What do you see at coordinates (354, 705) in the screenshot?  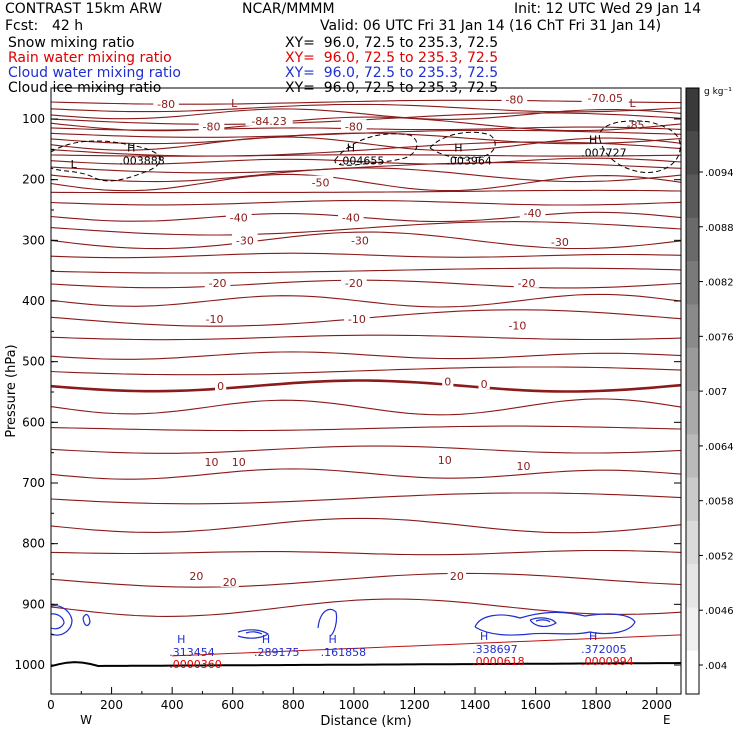 I see `x-tick-label: 1000` at bounding box center [354, 705].